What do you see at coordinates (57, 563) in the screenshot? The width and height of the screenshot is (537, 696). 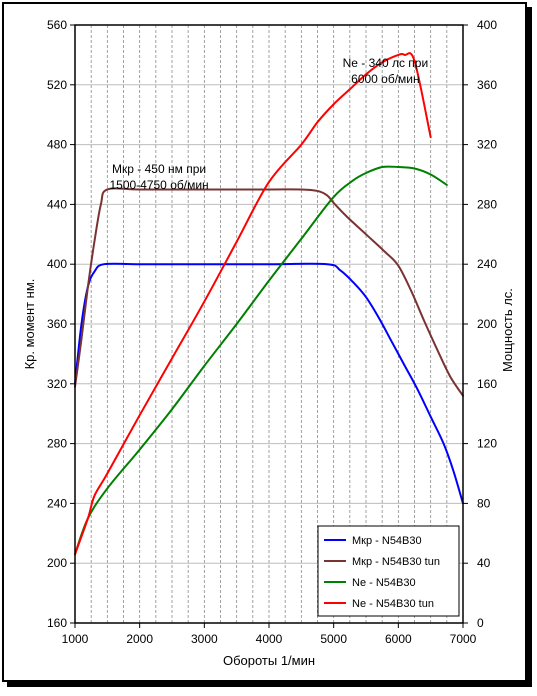 I see `y-left-tick-label: 200` at bounding box center [57, 563].